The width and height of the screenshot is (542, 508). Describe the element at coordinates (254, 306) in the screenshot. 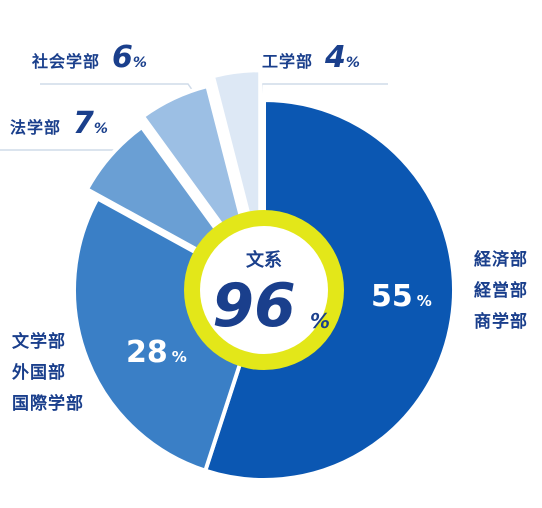

I see `center-value: 96` at that location.